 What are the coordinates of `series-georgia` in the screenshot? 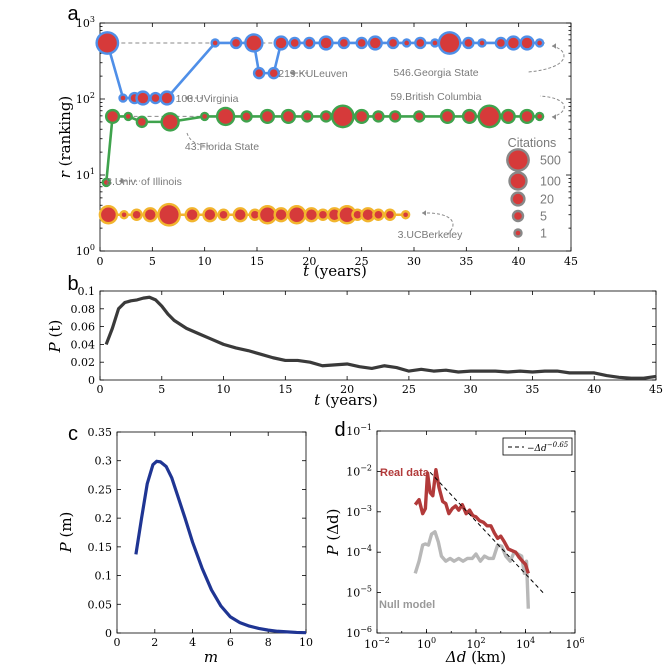 It's located at (320, 68).